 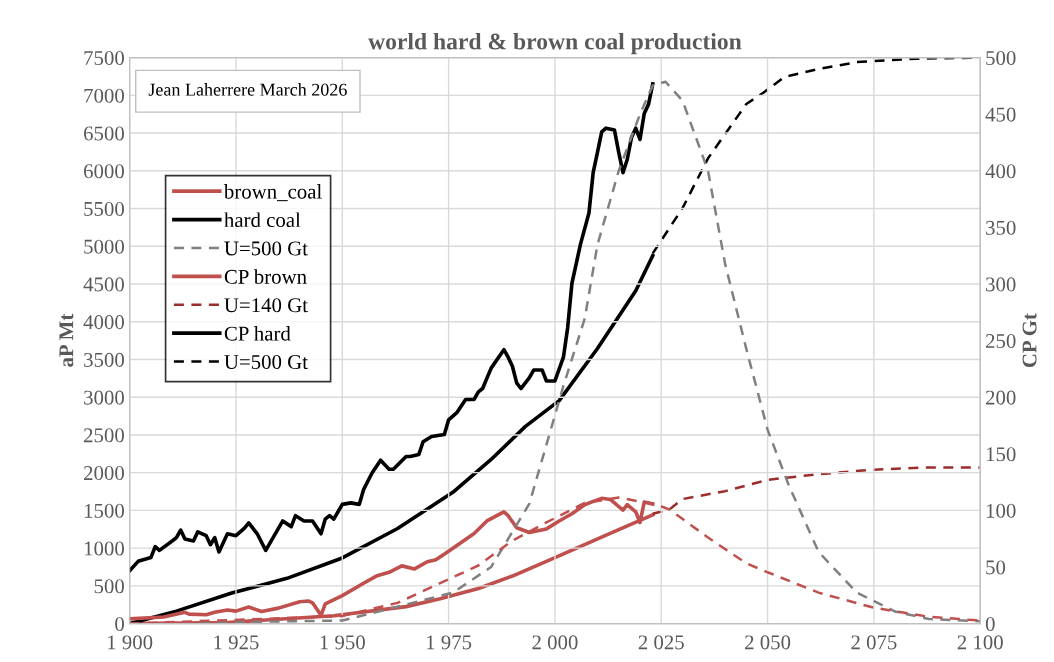 What do you see at coordinates (1001, 397) in the screenshot?
I see `y2-tick-label: 200` at bounding box center [1001, 397].